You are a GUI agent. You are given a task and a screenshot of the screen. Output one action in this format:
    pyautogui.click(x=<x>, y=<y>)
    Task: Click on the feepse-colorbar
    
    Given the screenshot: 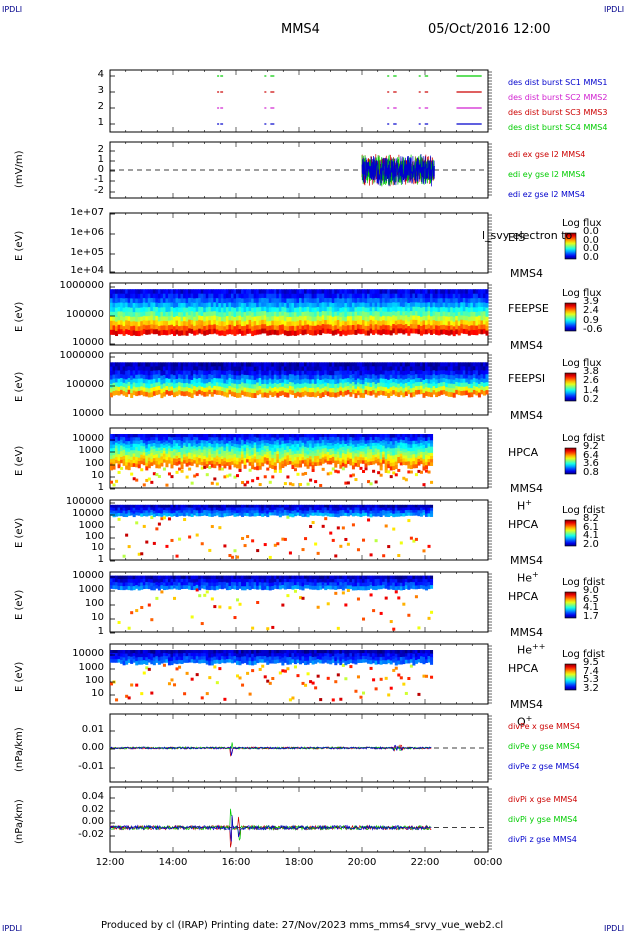 What is the action you would take?
    pyautogui.click(x=570, y=317)
    